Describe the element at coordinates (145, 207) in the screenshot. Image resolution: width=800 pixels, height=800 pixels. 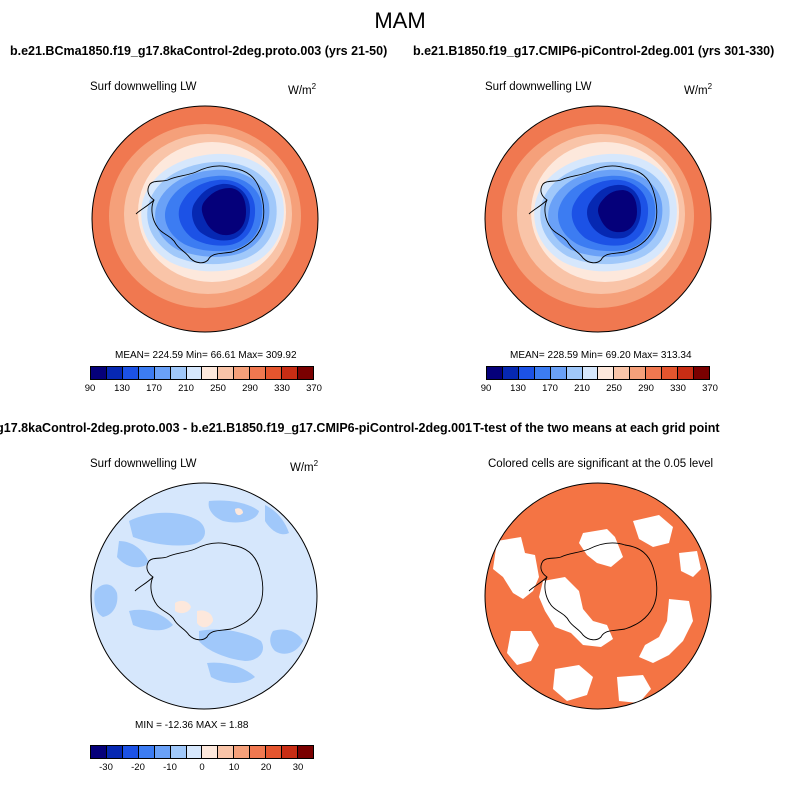
I see `panel1-peninsula-outline` at that location.